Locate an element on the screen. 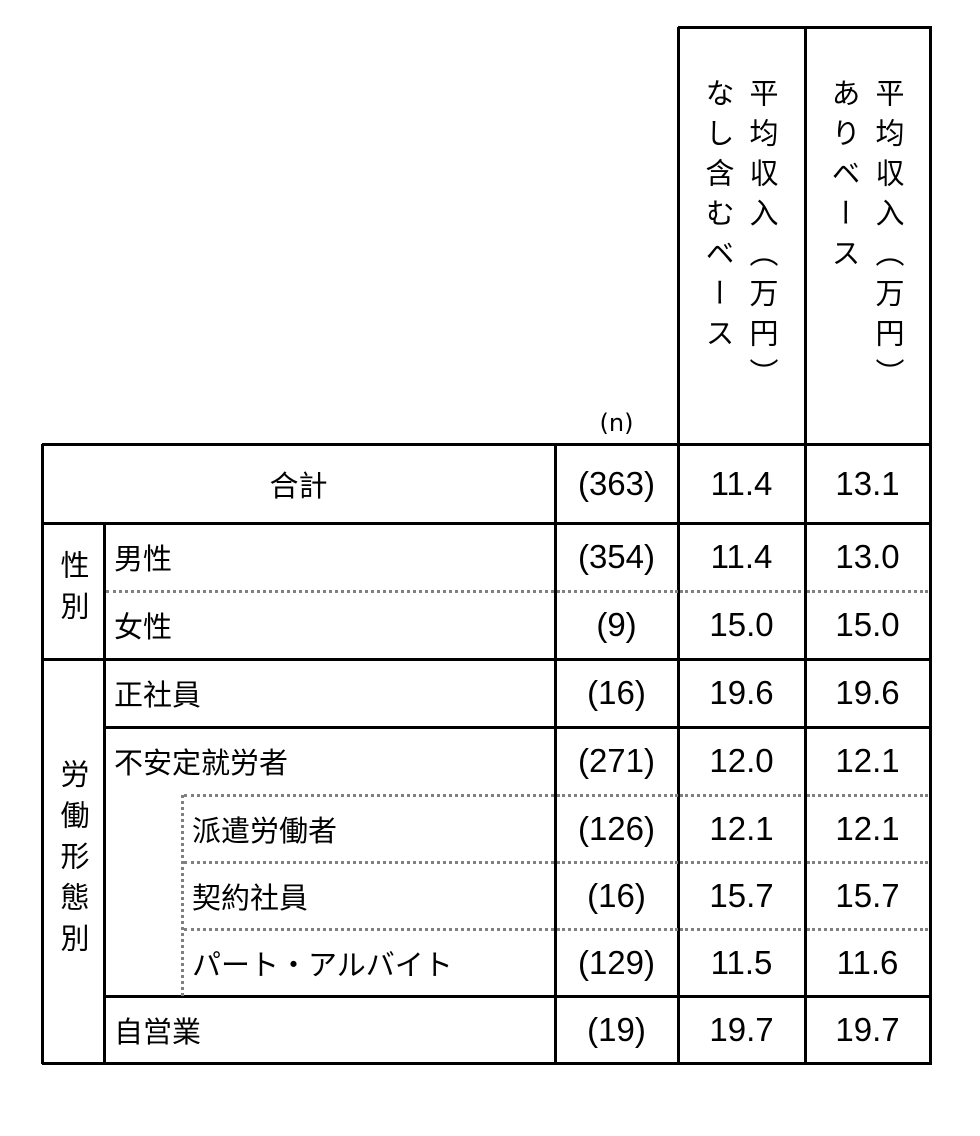 The image size is (980, 1136). row-n: (271) is located at coordinates (616, 760).